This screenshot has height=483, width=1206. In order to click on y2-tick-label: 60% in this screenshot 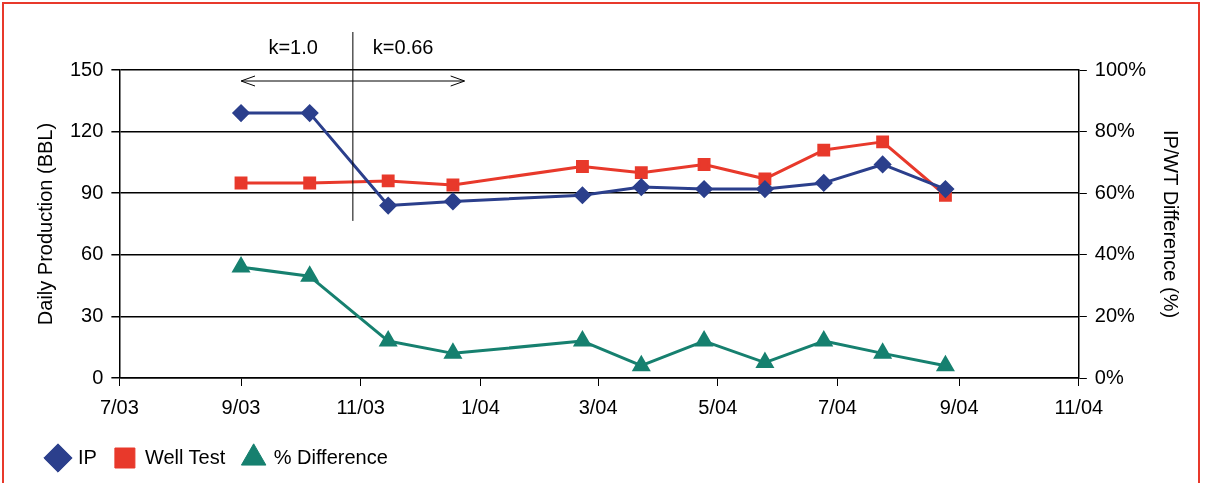, I will do `click(1115, 191)`.